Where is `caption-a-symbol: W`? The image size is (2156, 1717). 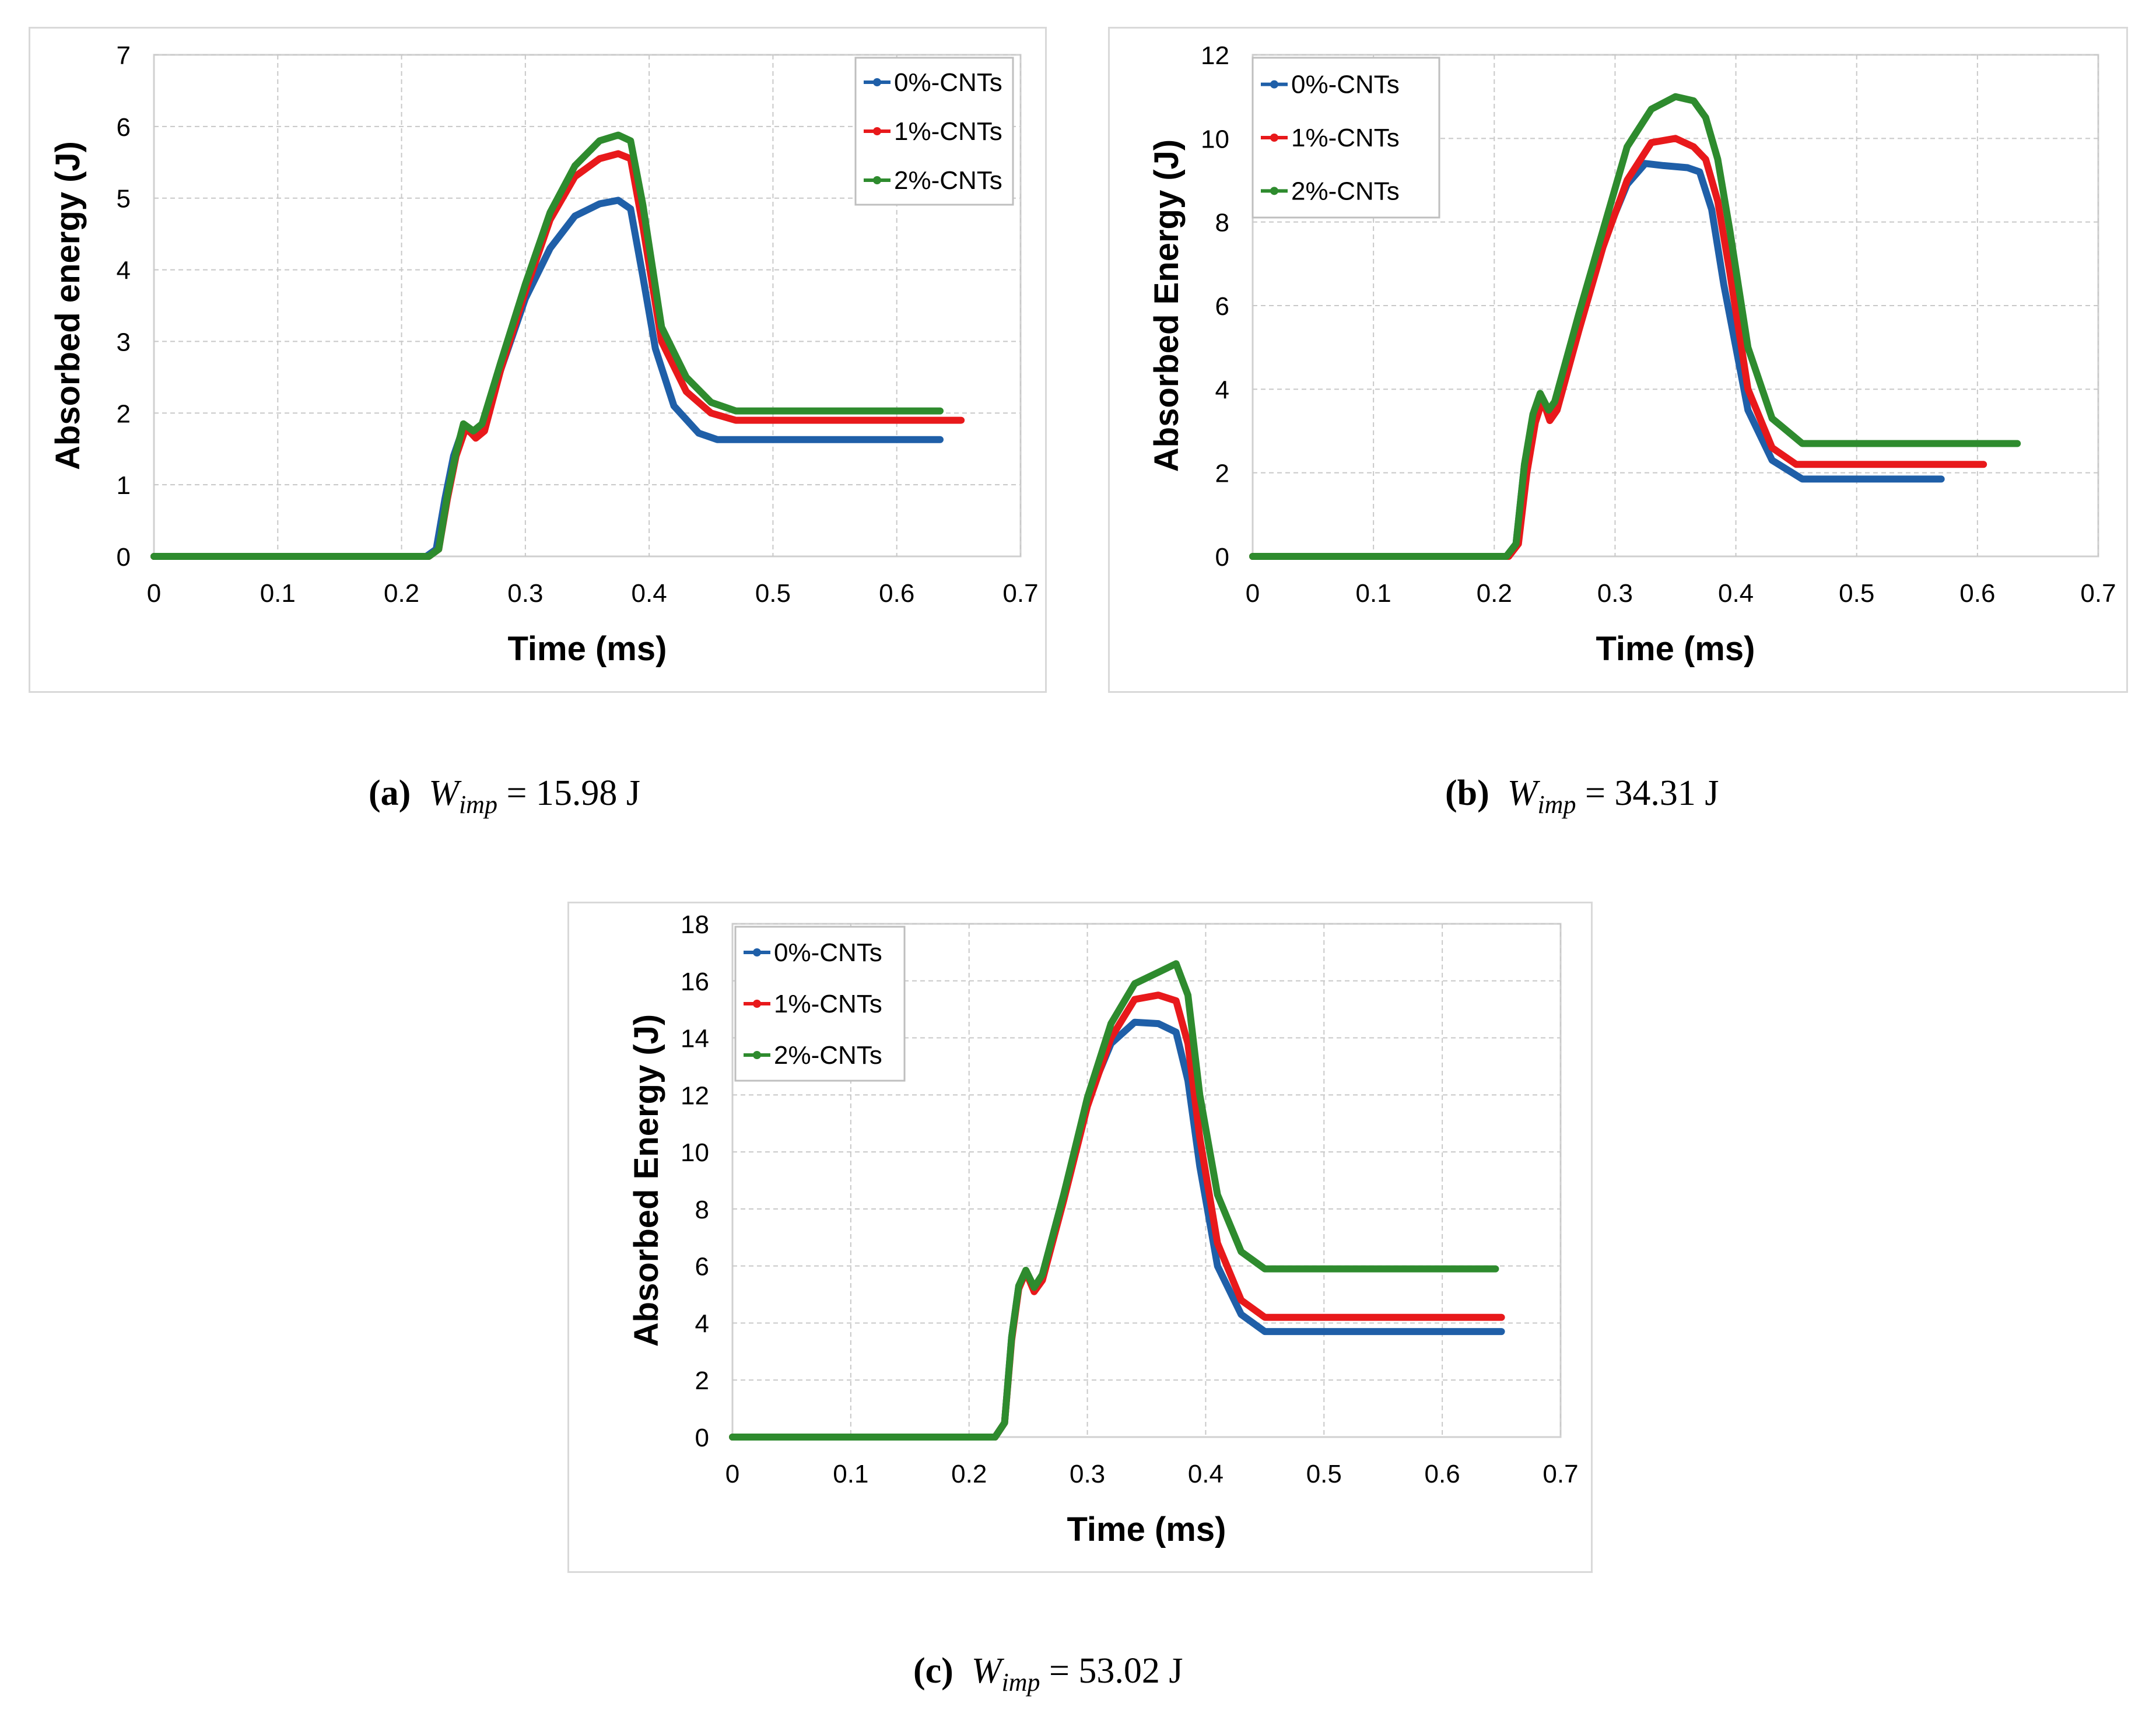 caption-a-symbol: W is located at coordinates (444, 793).